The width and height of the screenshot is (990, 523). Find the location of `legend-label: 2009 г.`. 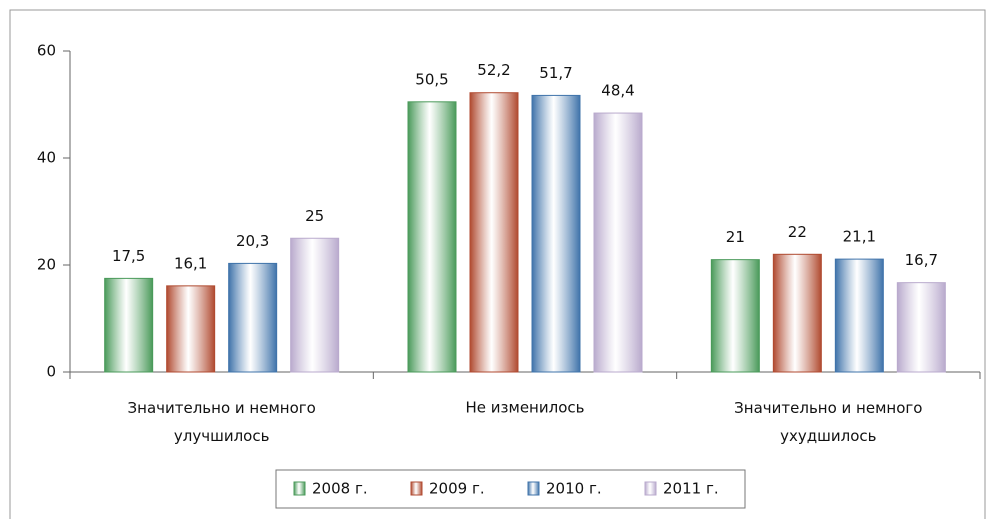

legend-label: 2009 г. is located at coordinates (457, 489).